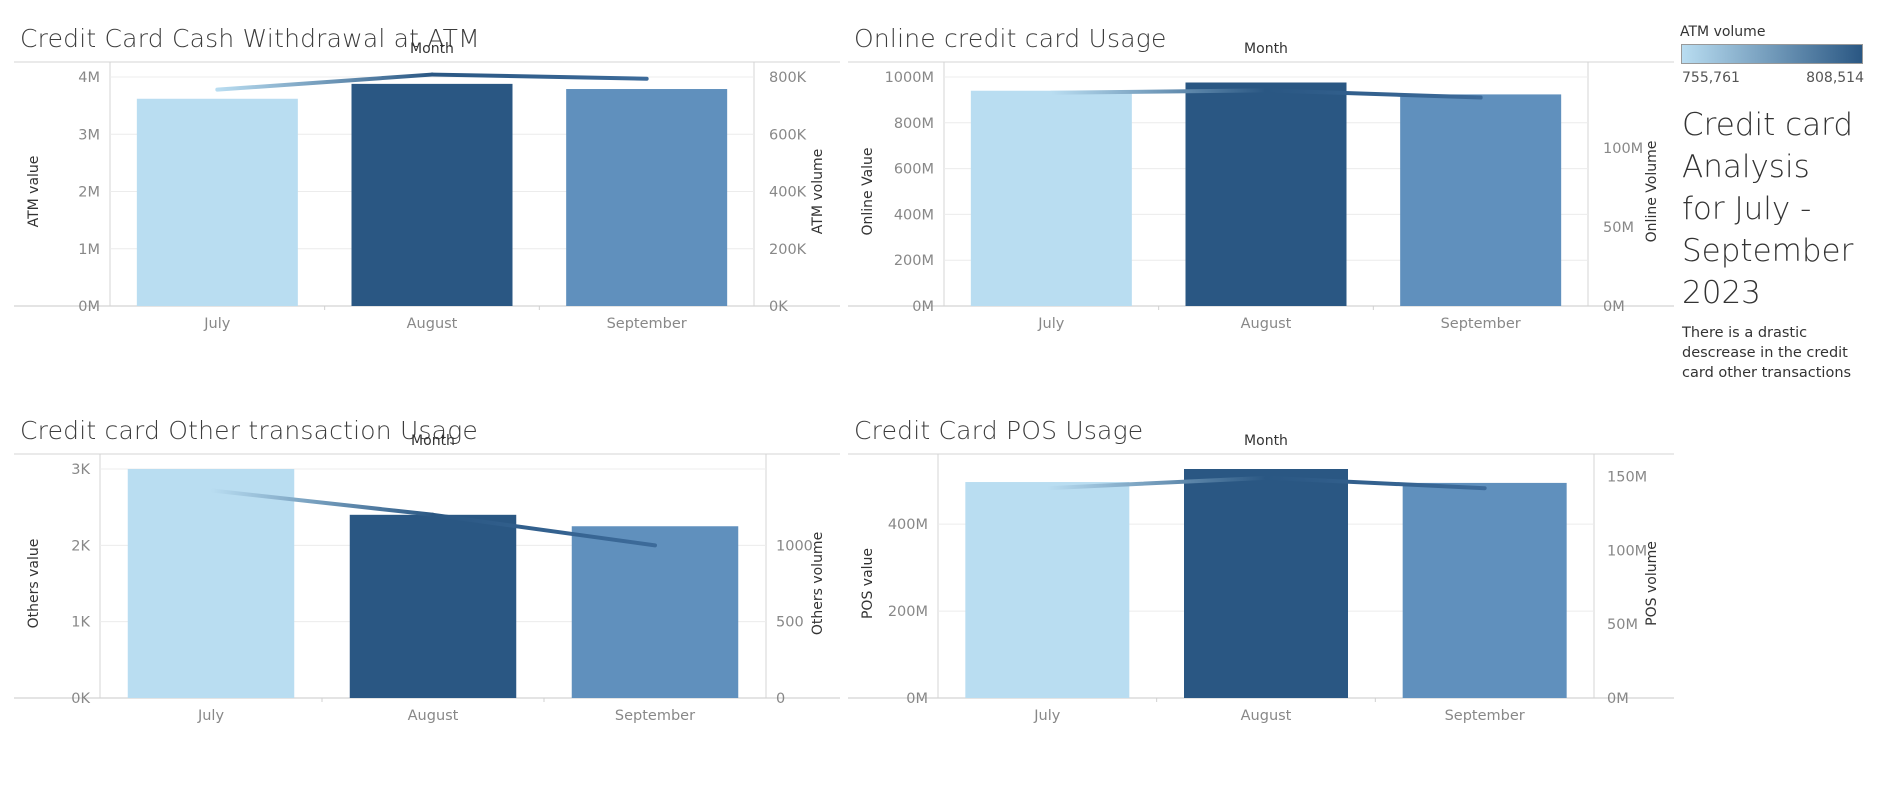 This screenshot has height=799, width=1880. I want to click on y-tick-label: 800M, so click(914, 124).